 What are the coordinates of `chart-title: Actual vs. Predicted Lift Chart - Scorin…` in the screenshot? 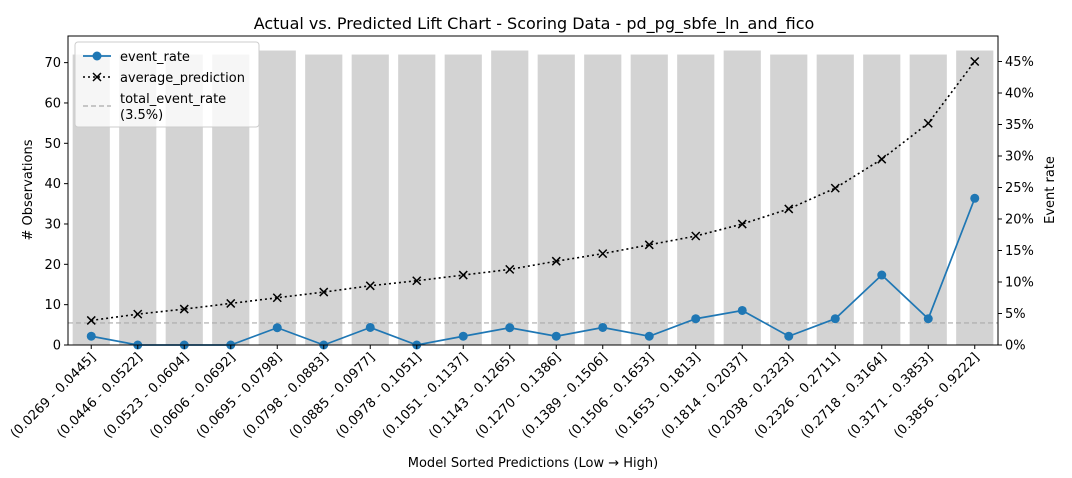 It's located at (534, 24).